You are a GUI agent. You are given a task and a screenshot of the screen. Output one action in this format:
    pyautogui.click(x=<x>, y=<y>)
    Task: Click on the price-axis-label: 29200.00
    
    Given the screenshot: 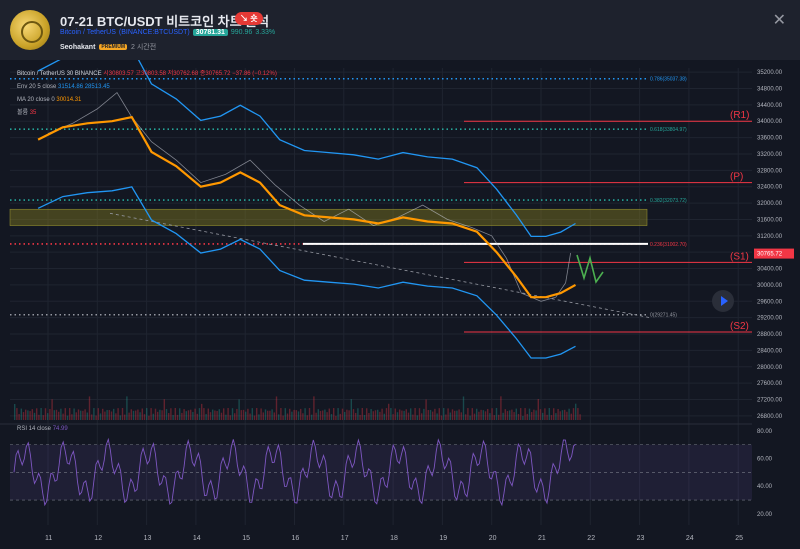 What is the action you would take?
    pyautogui.click(x=770, y=319)
    